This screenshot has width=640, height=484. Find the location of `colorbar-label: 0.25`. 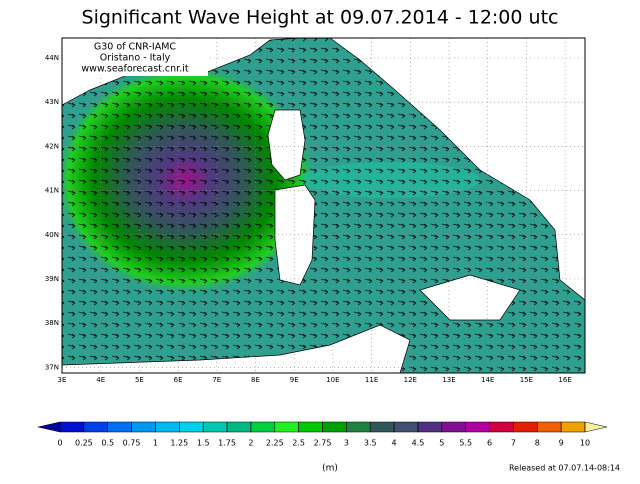

colorbar-label: 0.25 is located at coordinates (84, 443).